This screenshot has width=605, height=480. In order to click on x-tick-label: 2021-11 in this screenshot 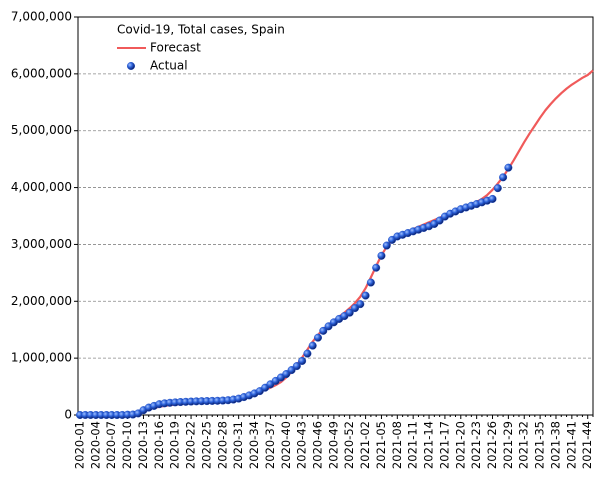, I will do `click(413, 445)`.